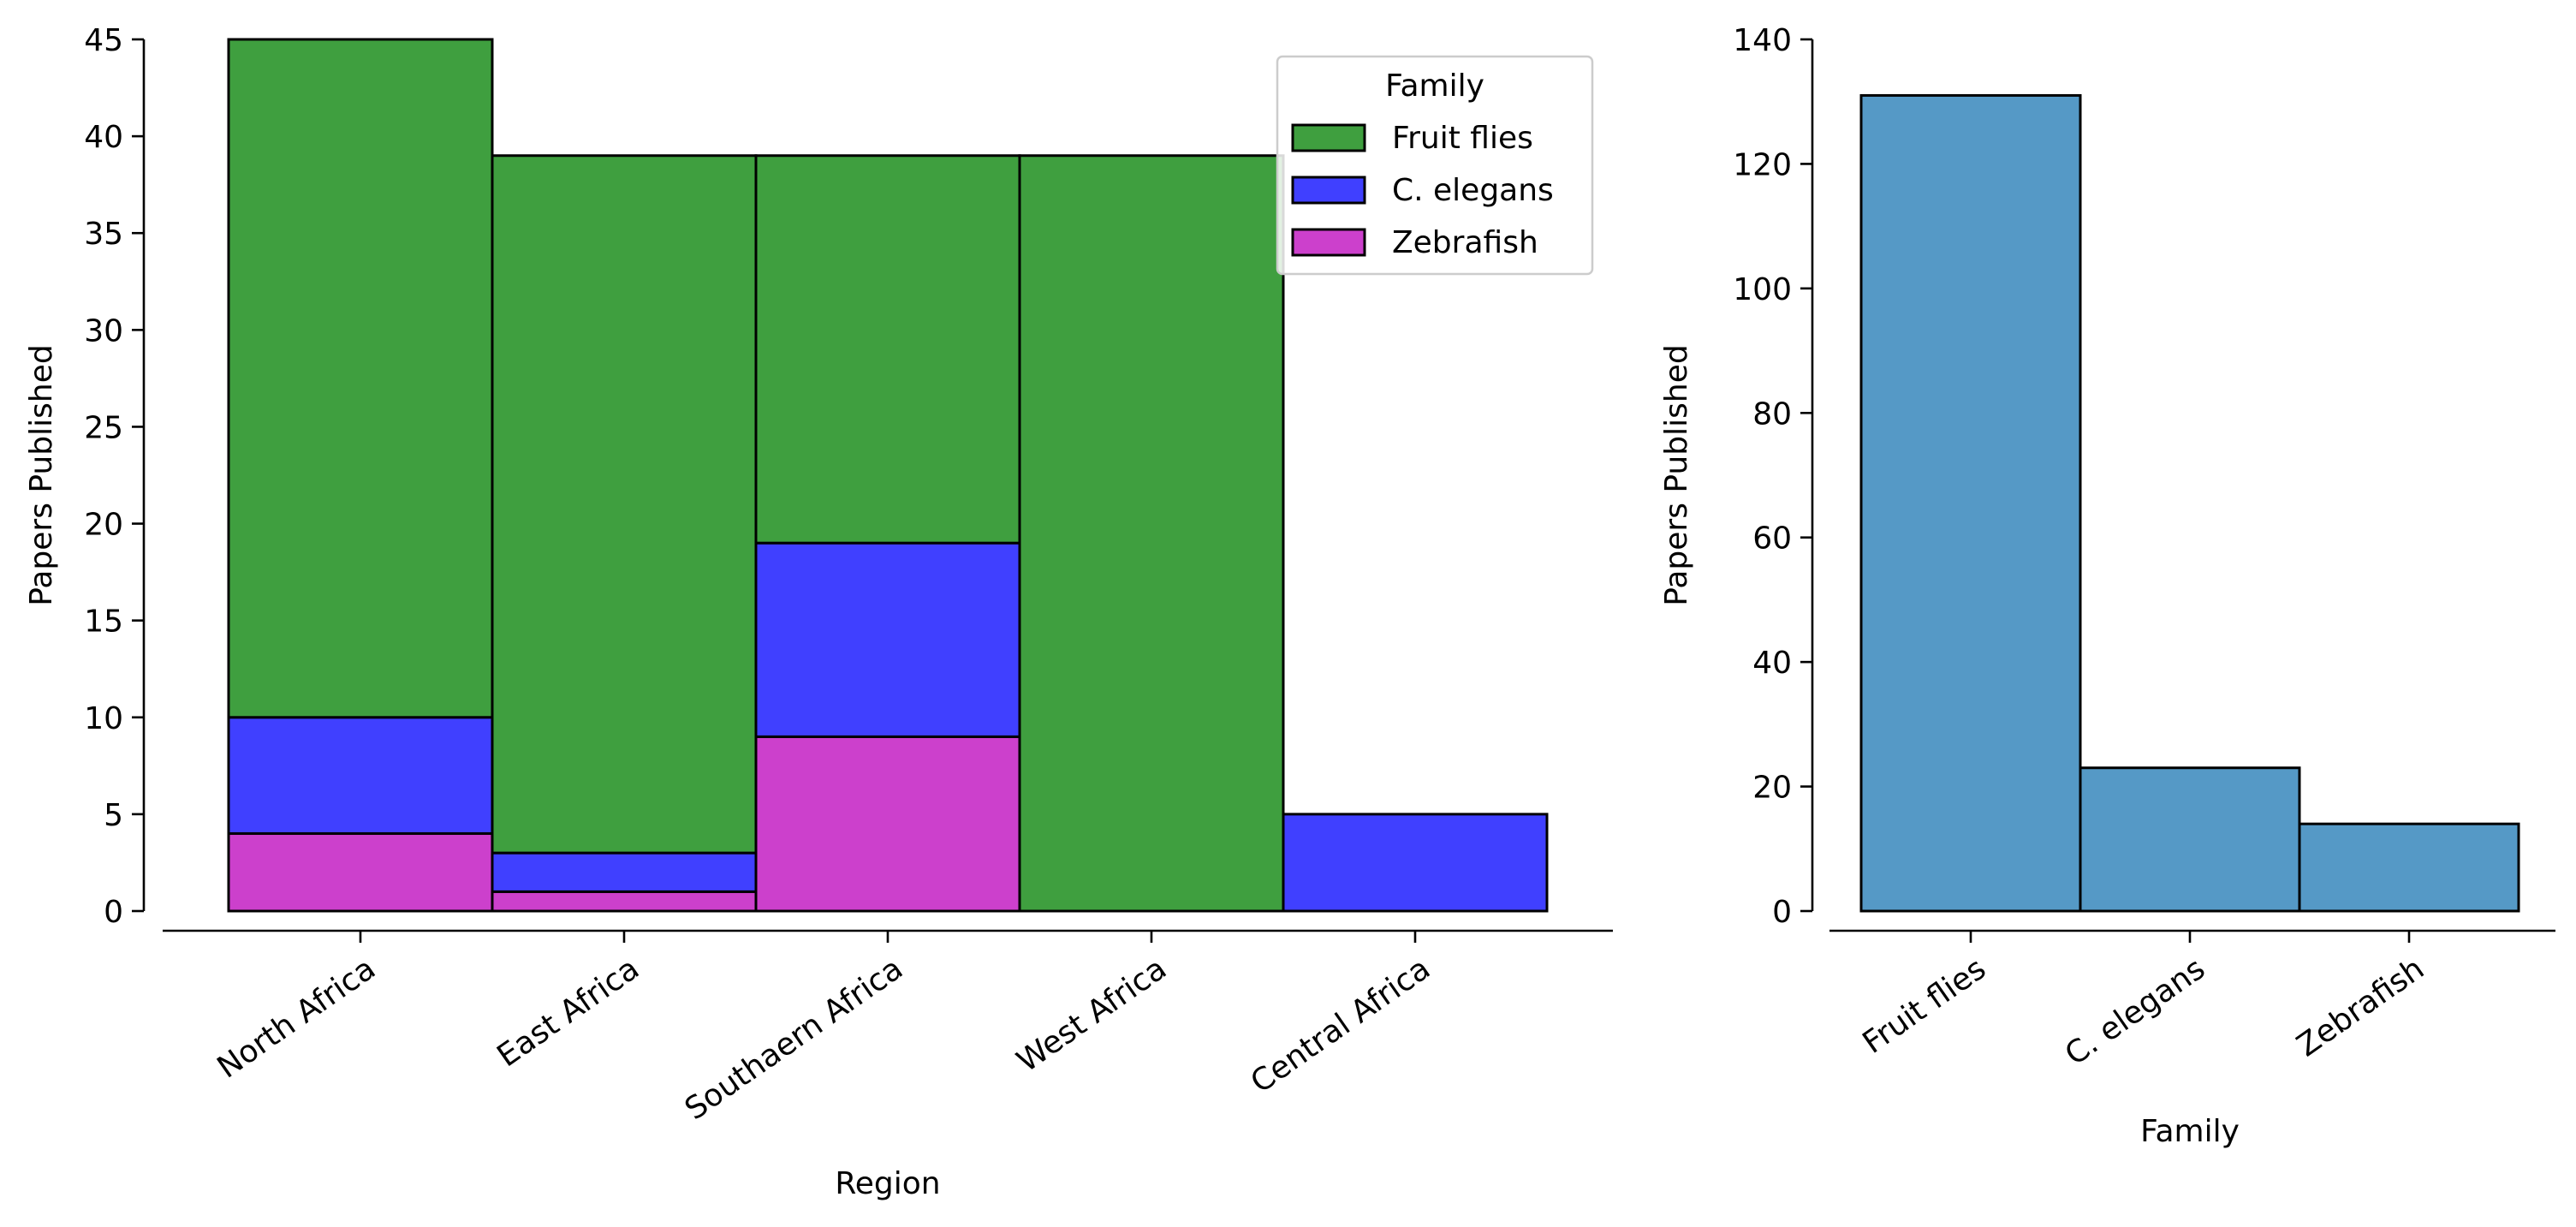 The image size is (2576, 1227). Describe the element at coordinates (1328, 137) in the screenshot. I see `legend-swatch-fruit-flies` at that location.